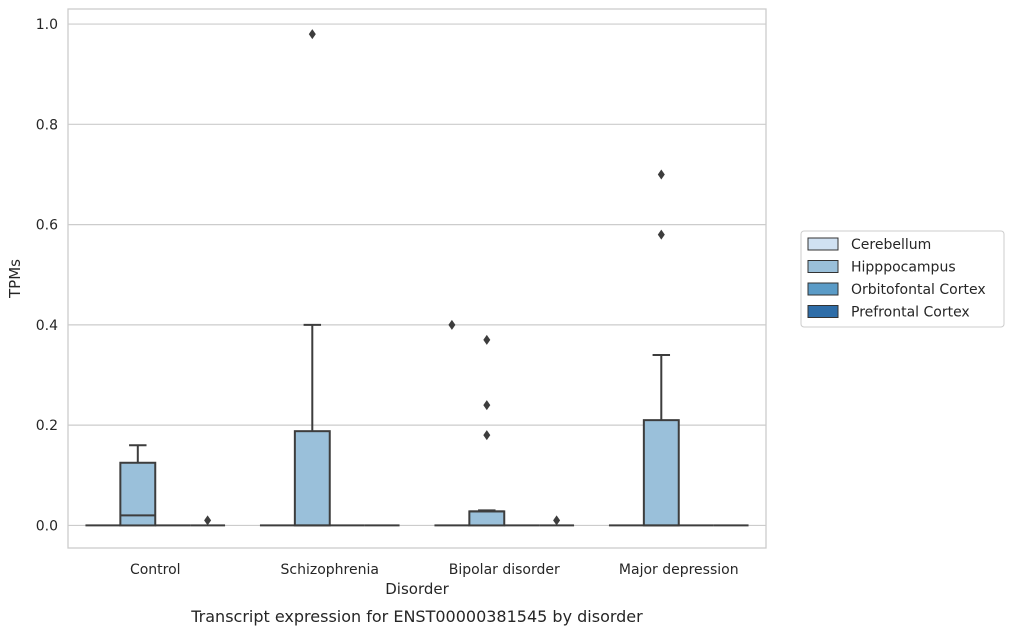 The width and height of the screenshot is (1014, 634). I want to click on y-axis-ticks: 0.0 0.2 0.4 0.6 0.8 1.0, so click(47, 275).